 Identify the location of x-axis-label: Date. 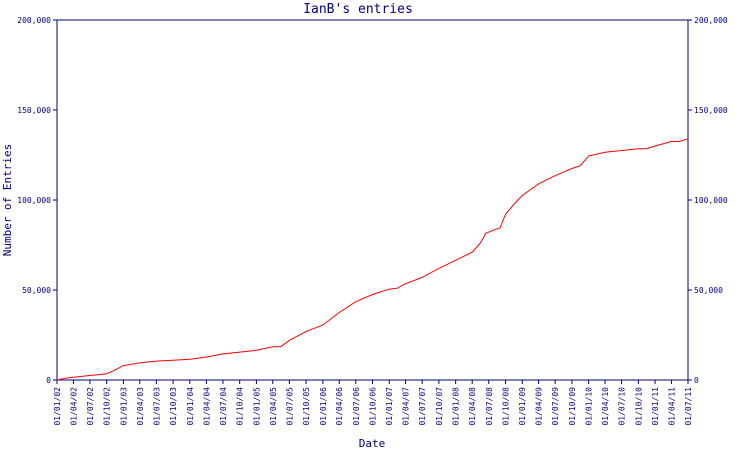
(372, 443).